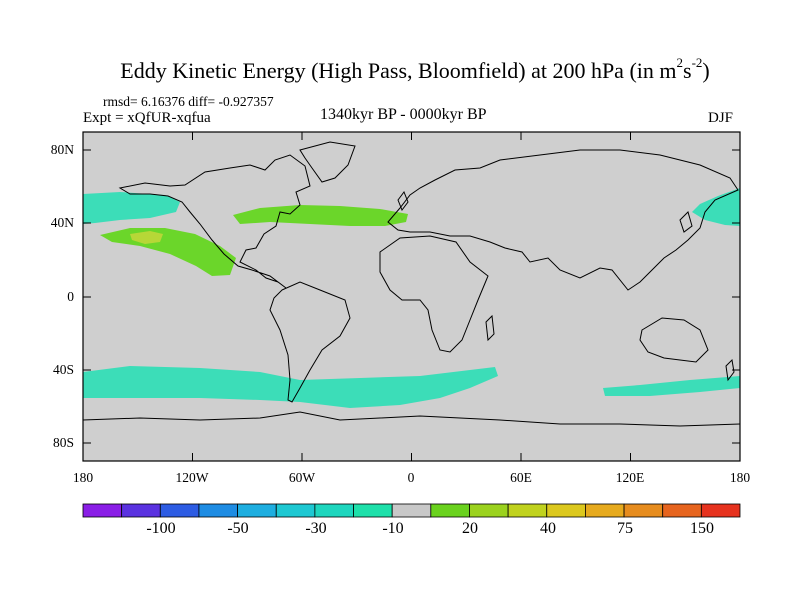 This screenshot has height=600, width=800. Describe the element at coordinates (238, 528) in the screenshot. I see `colorbar-label: -50` at that location.